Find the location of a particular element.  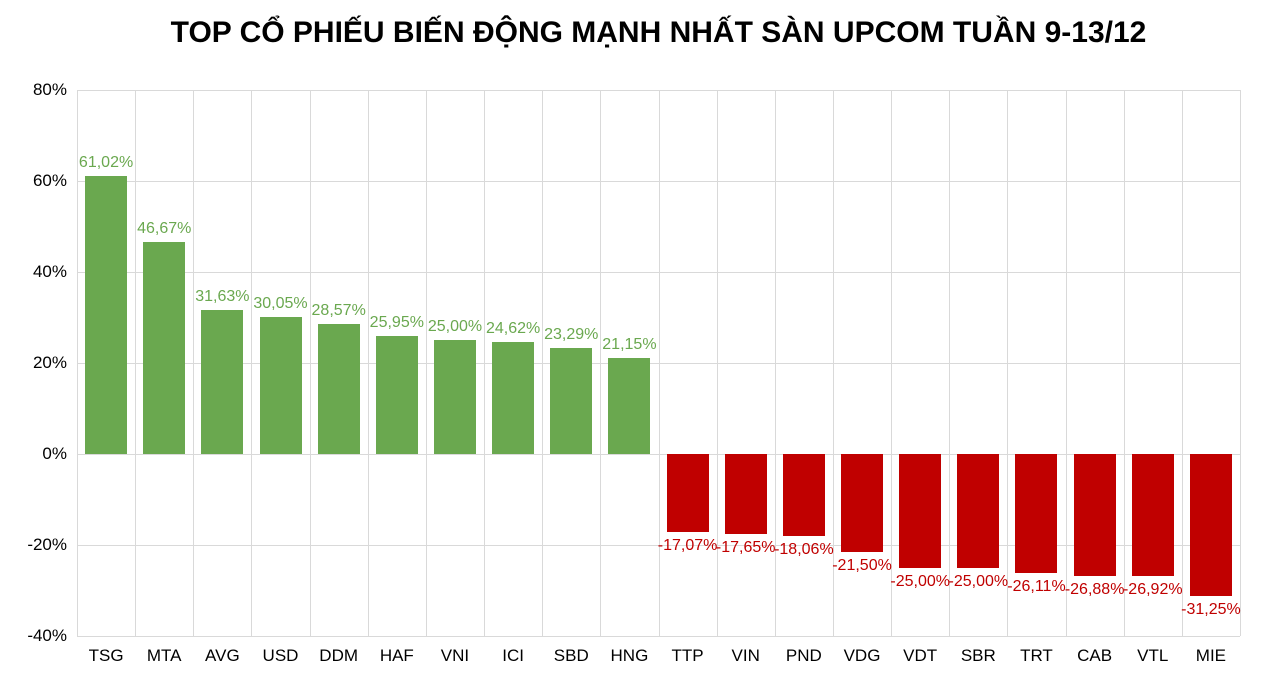

y-tick-label: 60% is located at coordinates (49, 180).